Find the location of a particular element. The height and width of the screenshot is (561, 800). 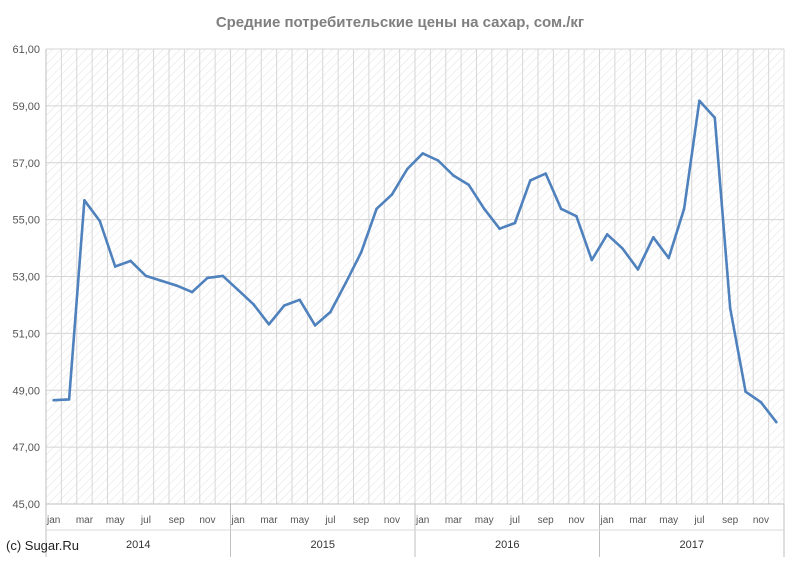

y-tick-label: 45,00 is located at coordinates (26, 505).